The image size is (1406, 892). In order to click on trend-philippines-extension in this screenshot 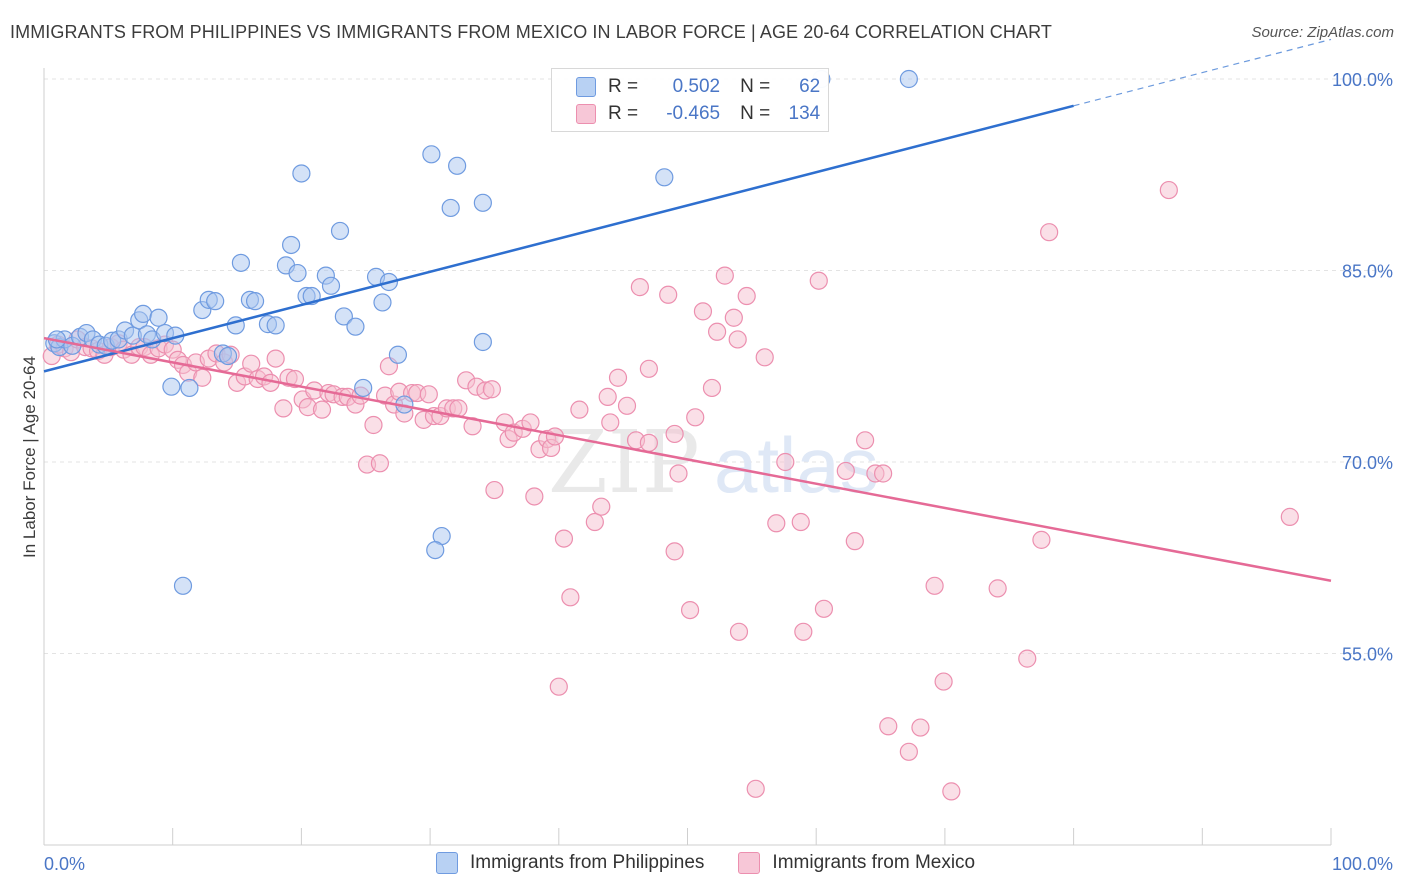, I will do `click(1202, 72)`.